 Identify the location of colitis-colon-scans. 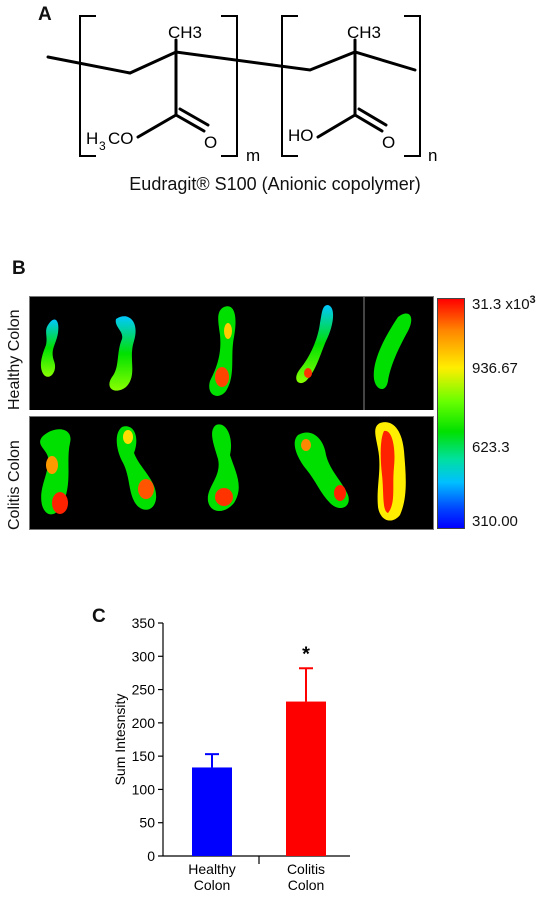
(223, 471).